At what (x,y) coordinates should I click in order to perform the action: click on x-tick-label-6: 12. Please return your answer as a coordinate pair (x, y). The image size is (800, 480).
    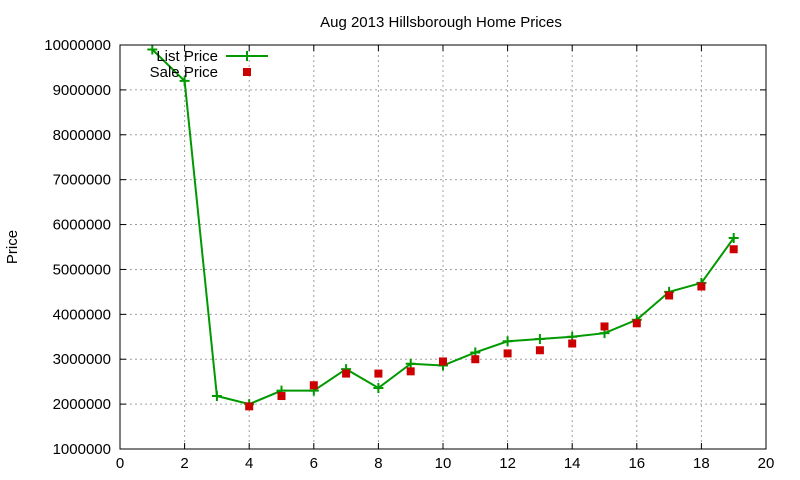
    Looking at the image, I should click on (507, 463).